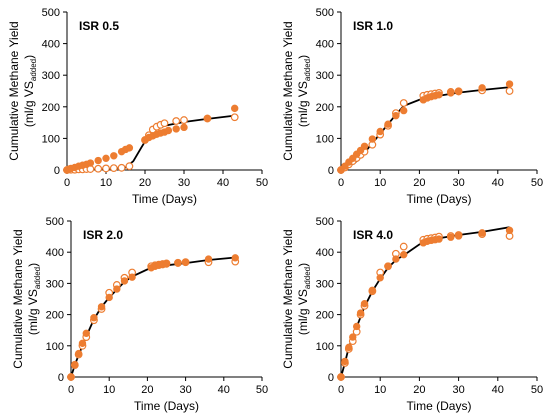 The image size is (550, 419). I want to click on panel-title: ISR 1.0, so click(373, 26).